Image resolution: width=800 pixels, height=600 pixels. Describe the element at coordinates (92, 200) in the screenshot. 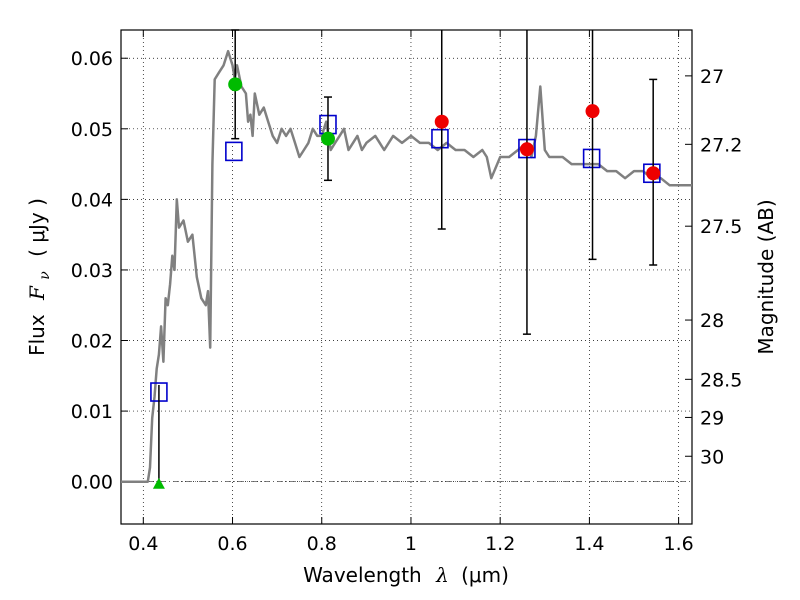

I see `y-tick-label: 0.04` at that location.